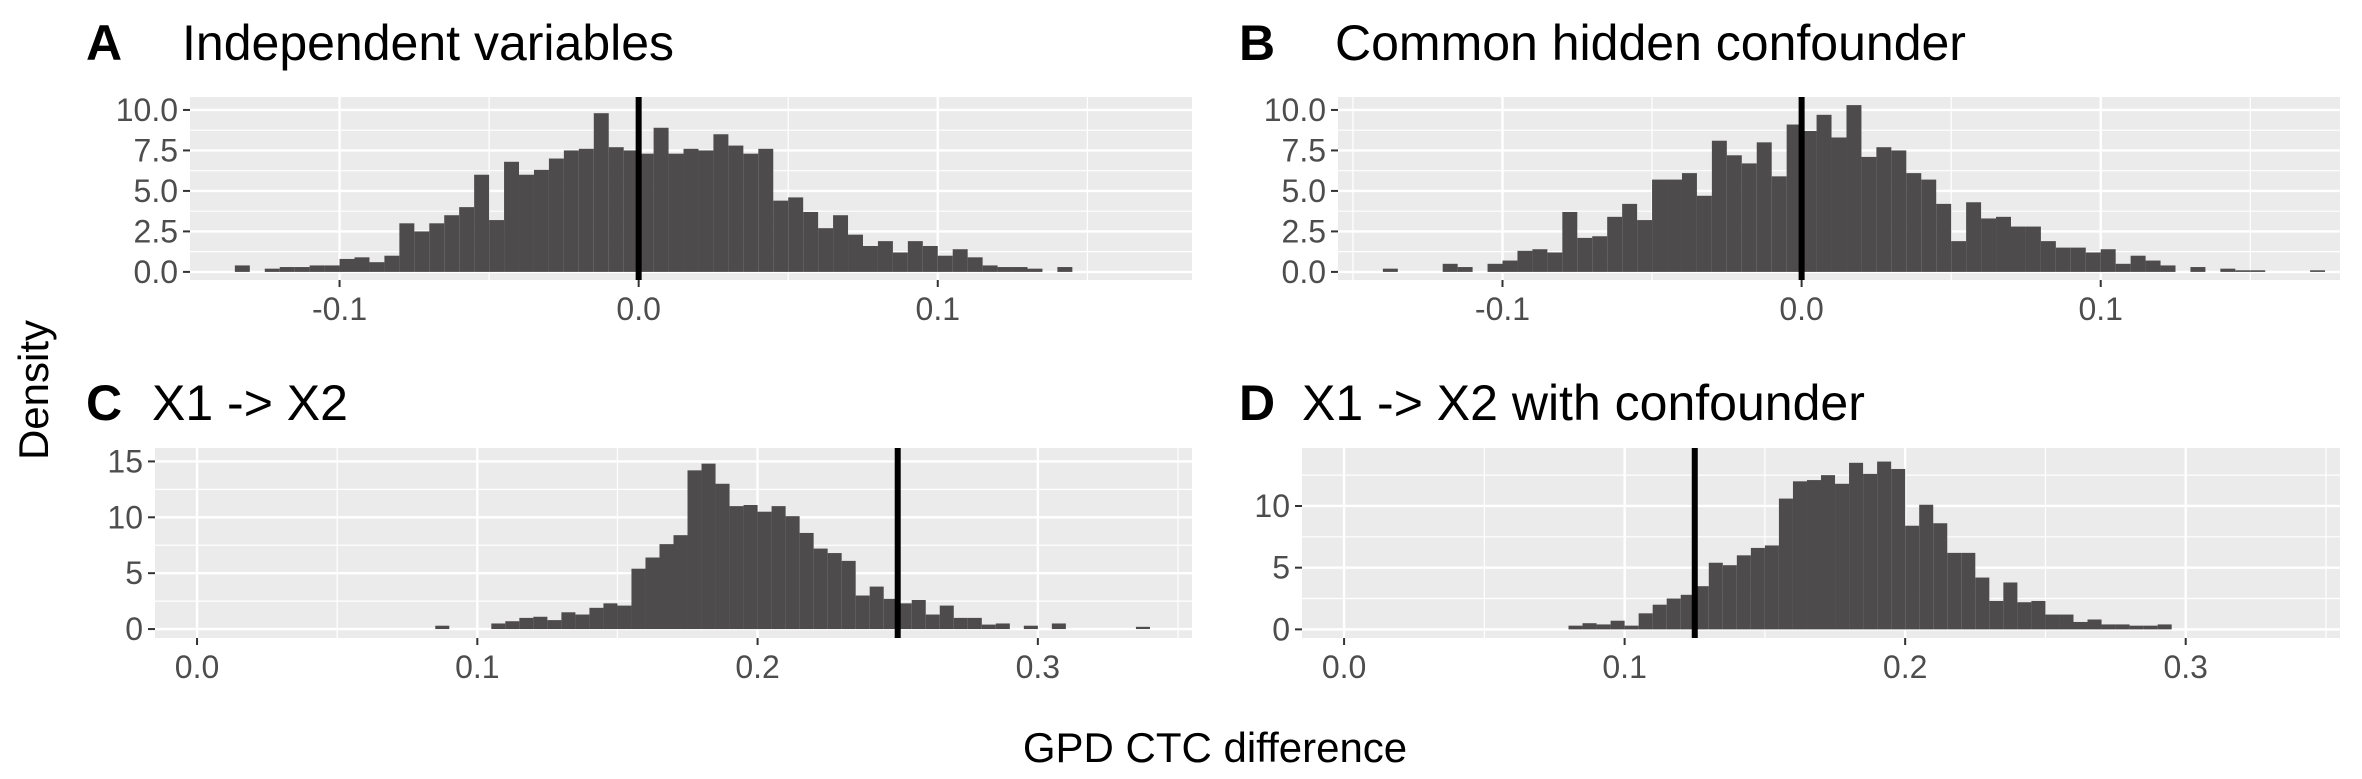 The height and width of the screenshot is (779, 2362). I want to click on panel-a-x-ticks: -0.1 0.0 0.1, so click(636, 303).